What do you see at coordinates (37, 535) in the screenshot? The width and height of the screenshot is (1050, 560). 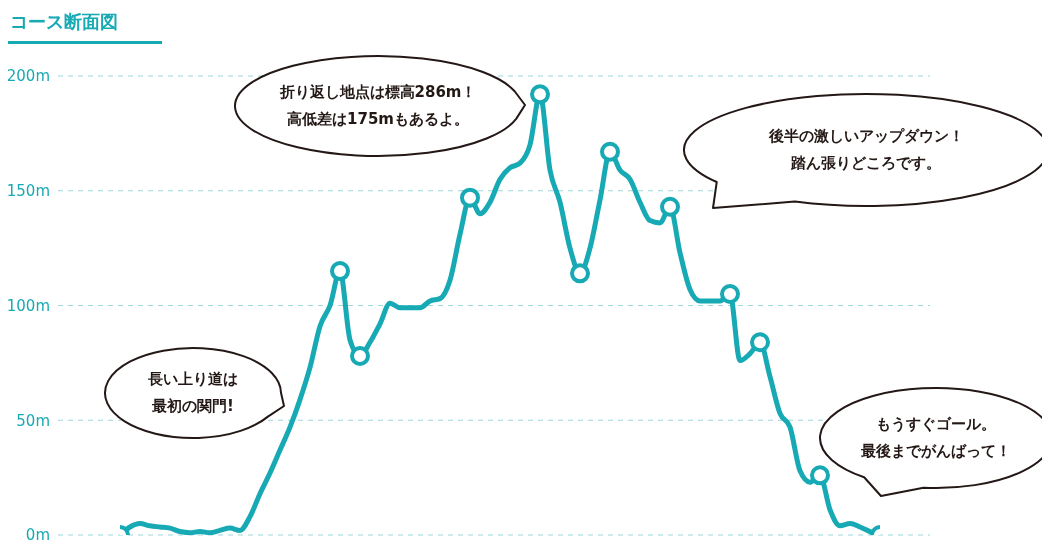 I see `y-tick-label: 0m` at bounding box center [37, 535].